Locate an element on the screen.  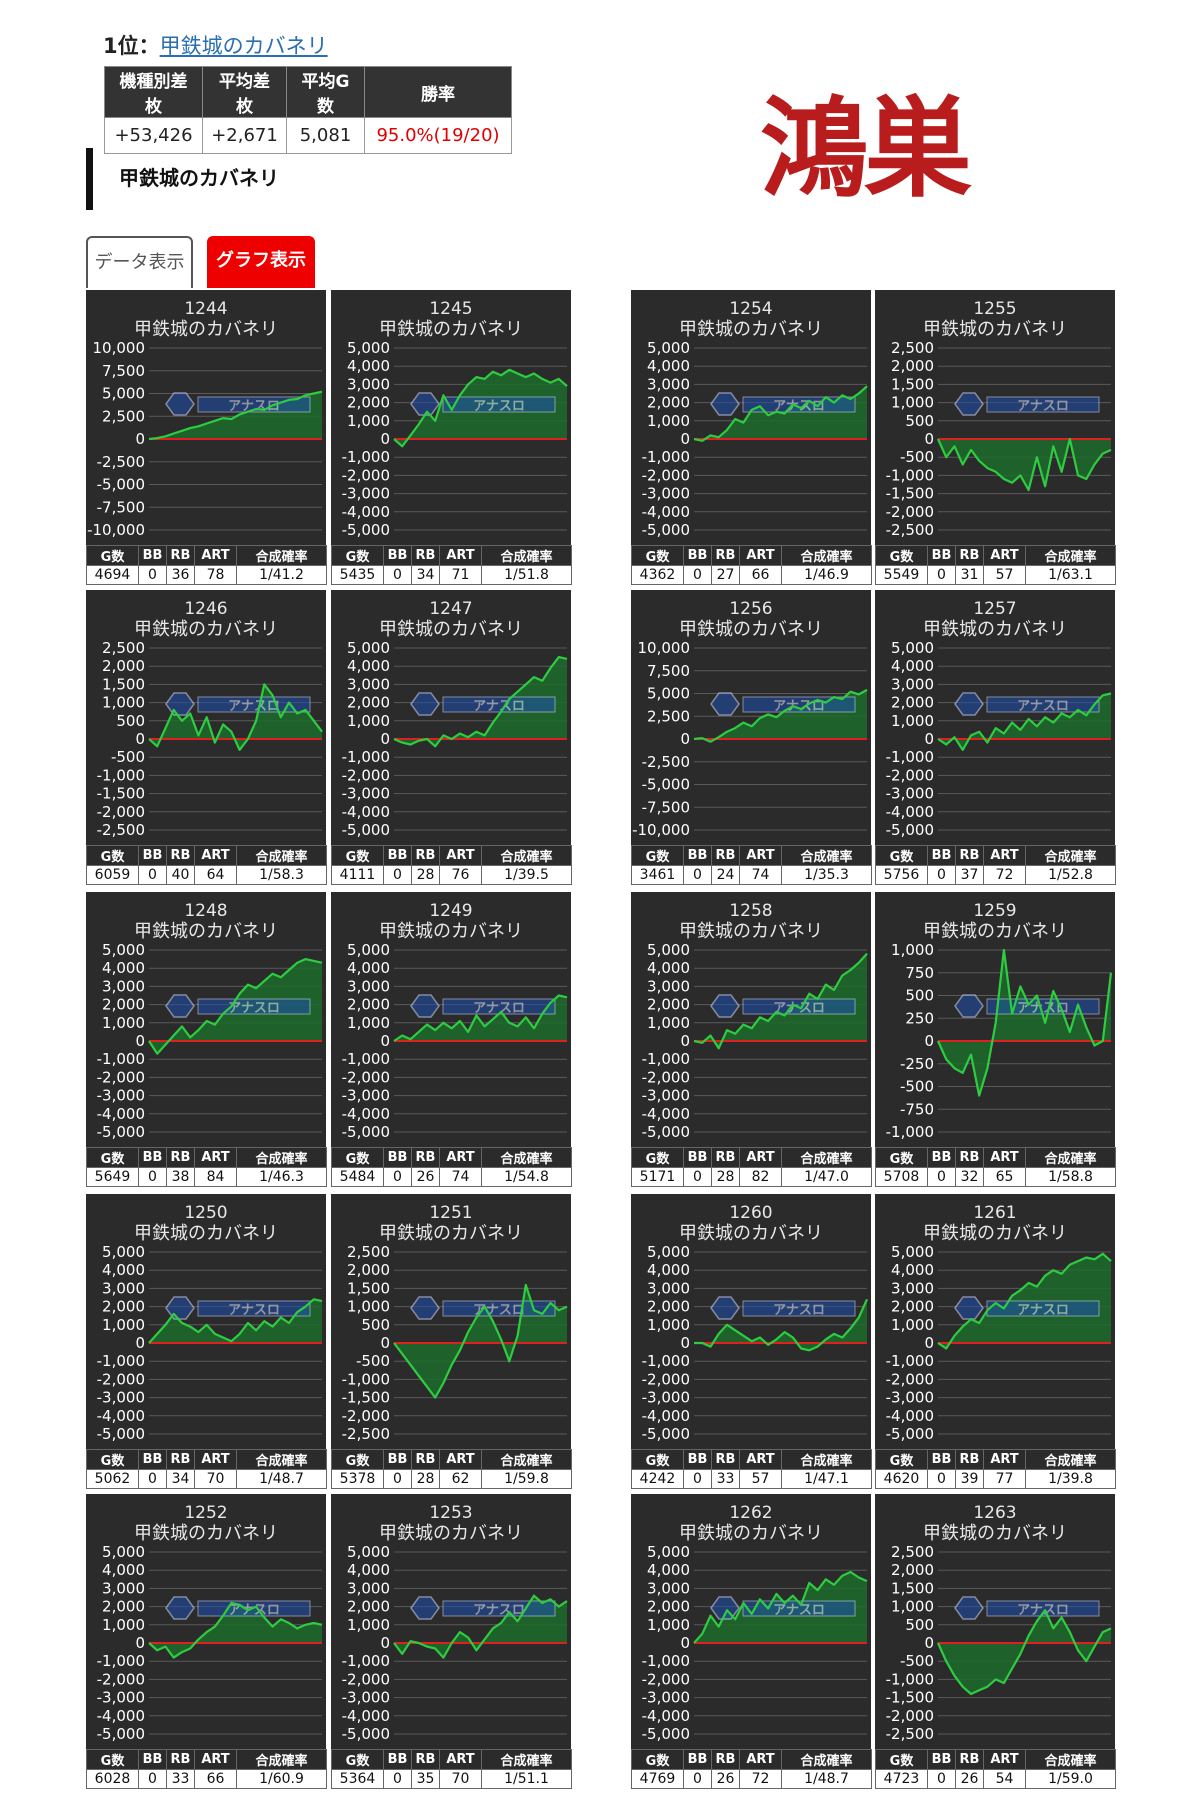
stat-probability: 1/59.0 is located at coordinates (1070, 1779).